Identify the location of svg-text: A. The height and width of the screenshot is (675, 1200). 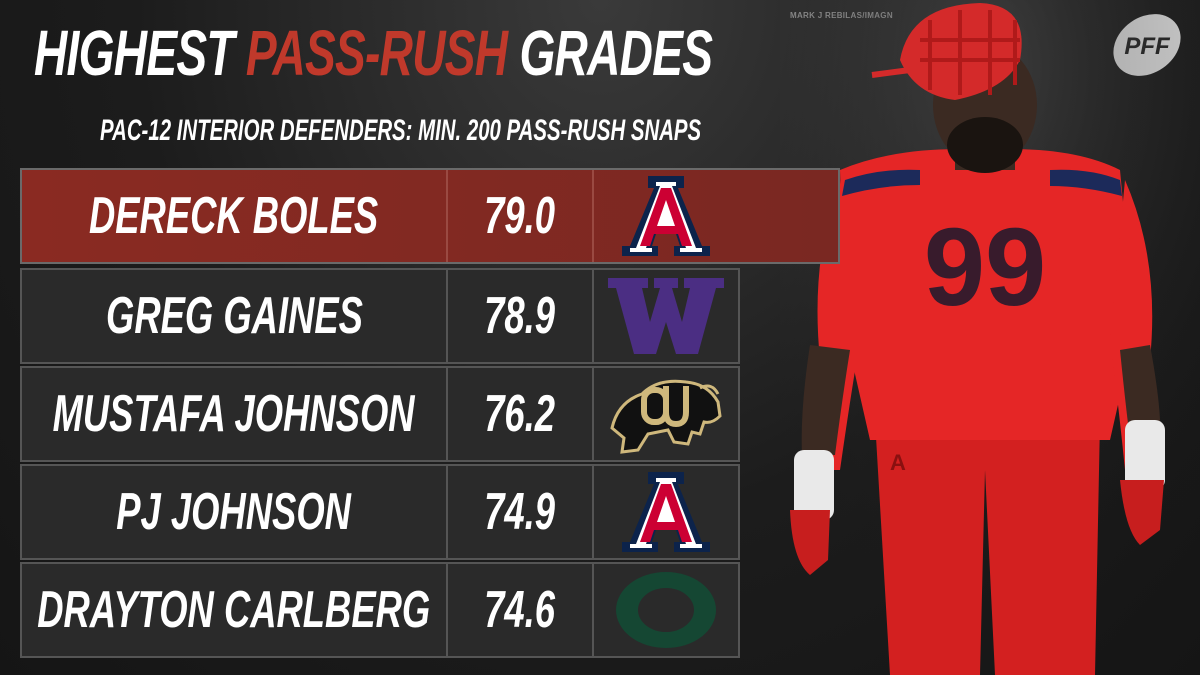
(898, 462).